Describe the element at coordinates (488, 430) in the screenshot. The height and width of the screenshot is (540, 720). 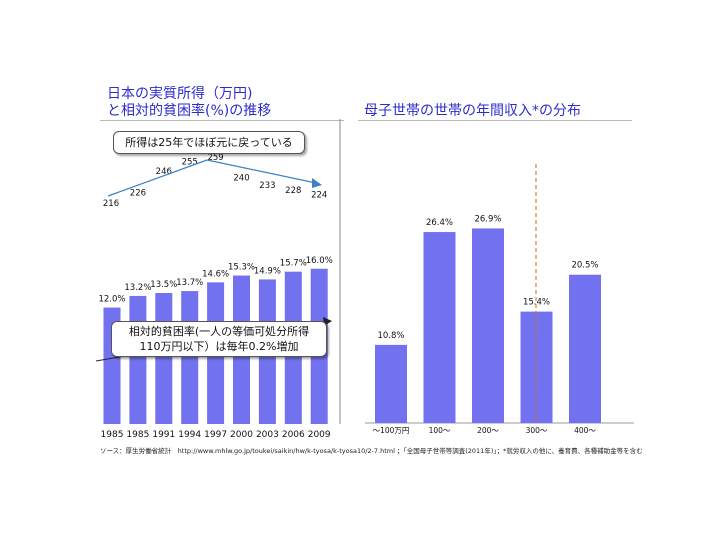
I see `income-bracket-tick-label: 200～` at that location.